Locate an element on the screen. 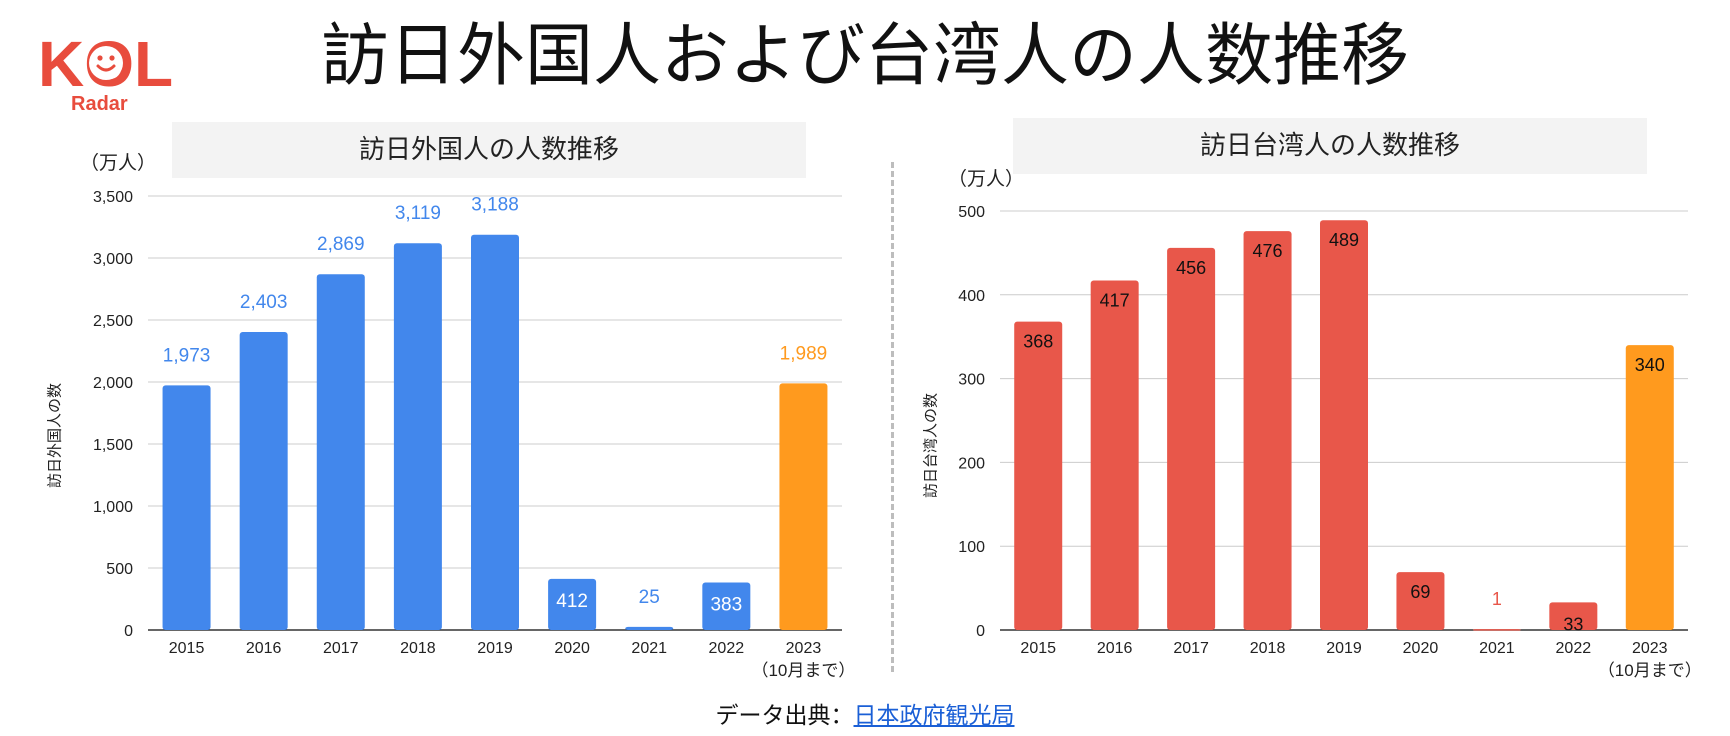  source-prefix: データ出典： is located at coordinates (784, 716).